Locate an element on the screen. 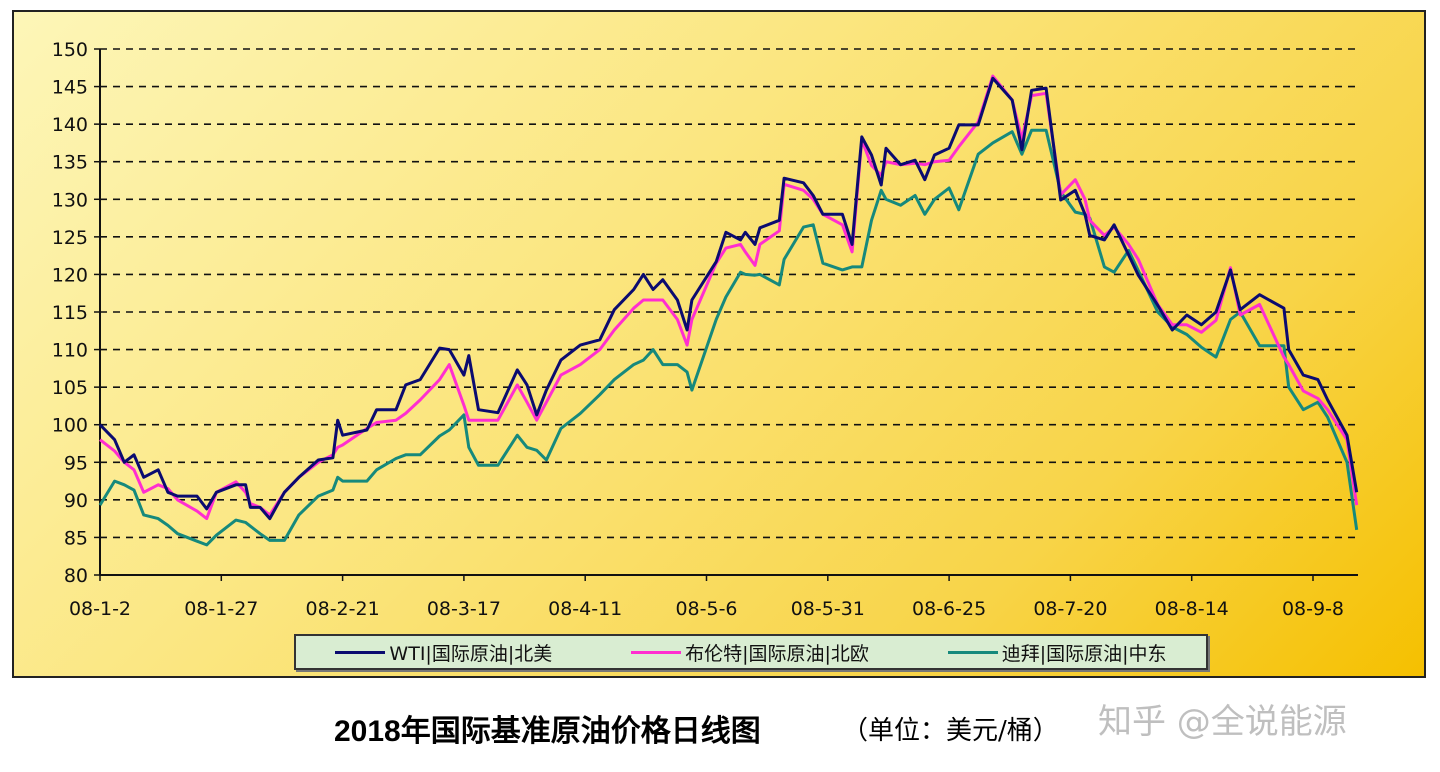 The height and width of the screenshot is (772, 1440). legend: WTI|国际原油|北美 布伦特|国际原油|北欧 迪拜|国际原油|中东 is located at coordinates (751, 652).